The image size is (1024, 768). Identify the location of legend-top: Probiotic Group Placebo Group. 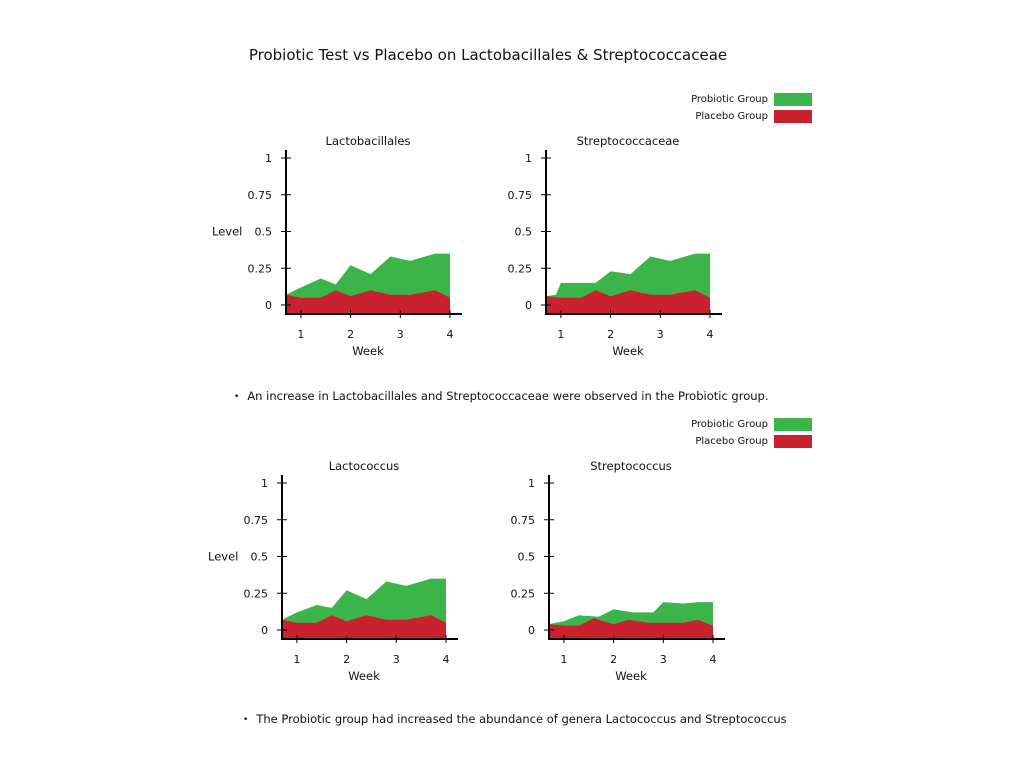
(726, 108).